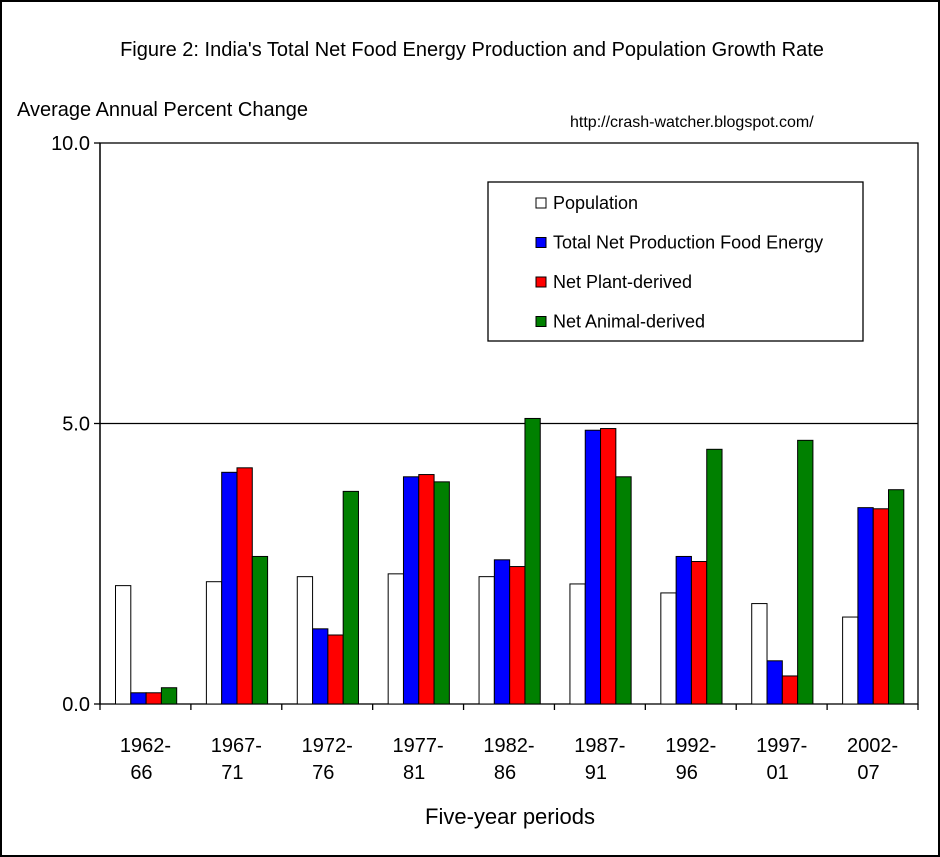 Image resolution: width=940 pixels, height=857 pixels. What do you see at coordinates (599, 746) in the screenshot?
I see `x-tick-label: 1987-` at bounding box center [599, 746].